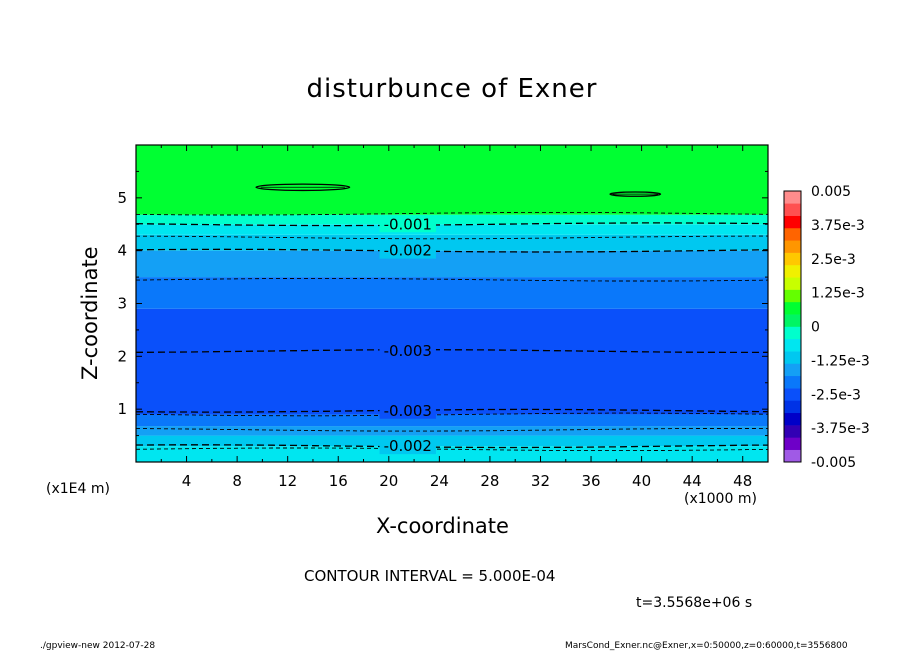 This screenshot has width=904, height=654. I want to click on colorbar-label-7: -3.75e-3, so click(840, 429).